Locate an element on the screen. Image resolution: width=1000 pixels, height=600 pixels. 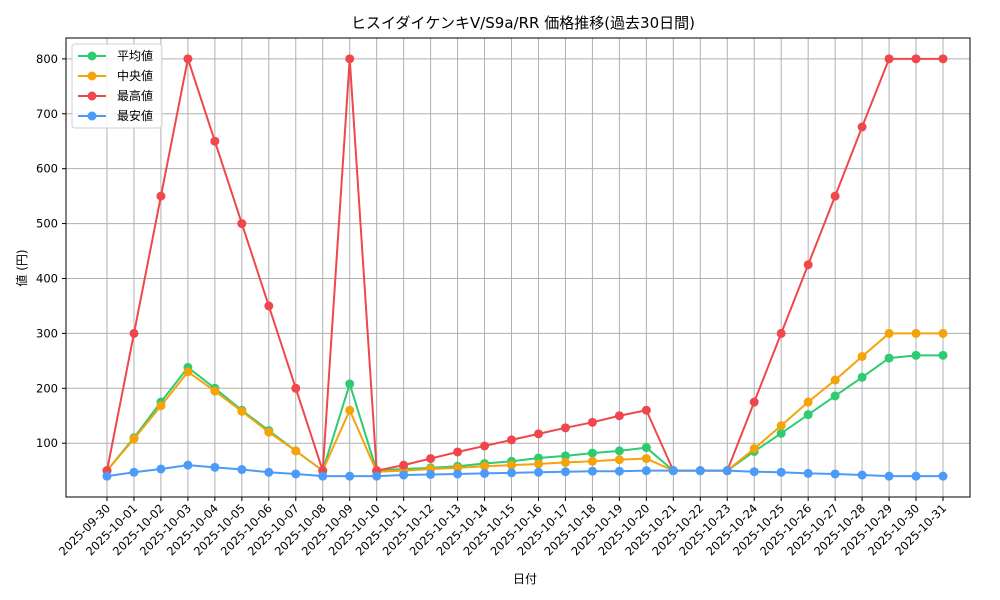
y-tick-label: 400 is located at coordinates (47, 278).